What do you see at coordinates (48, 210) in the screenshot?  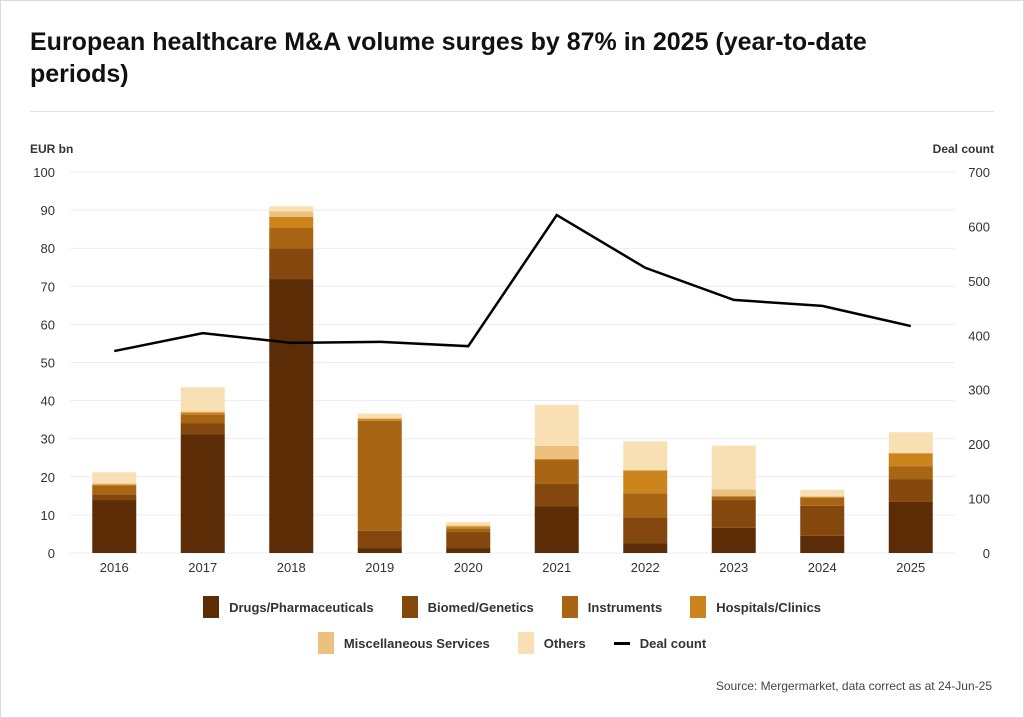 I see `y-tick-label: 90` at bounding box center [48, 210].